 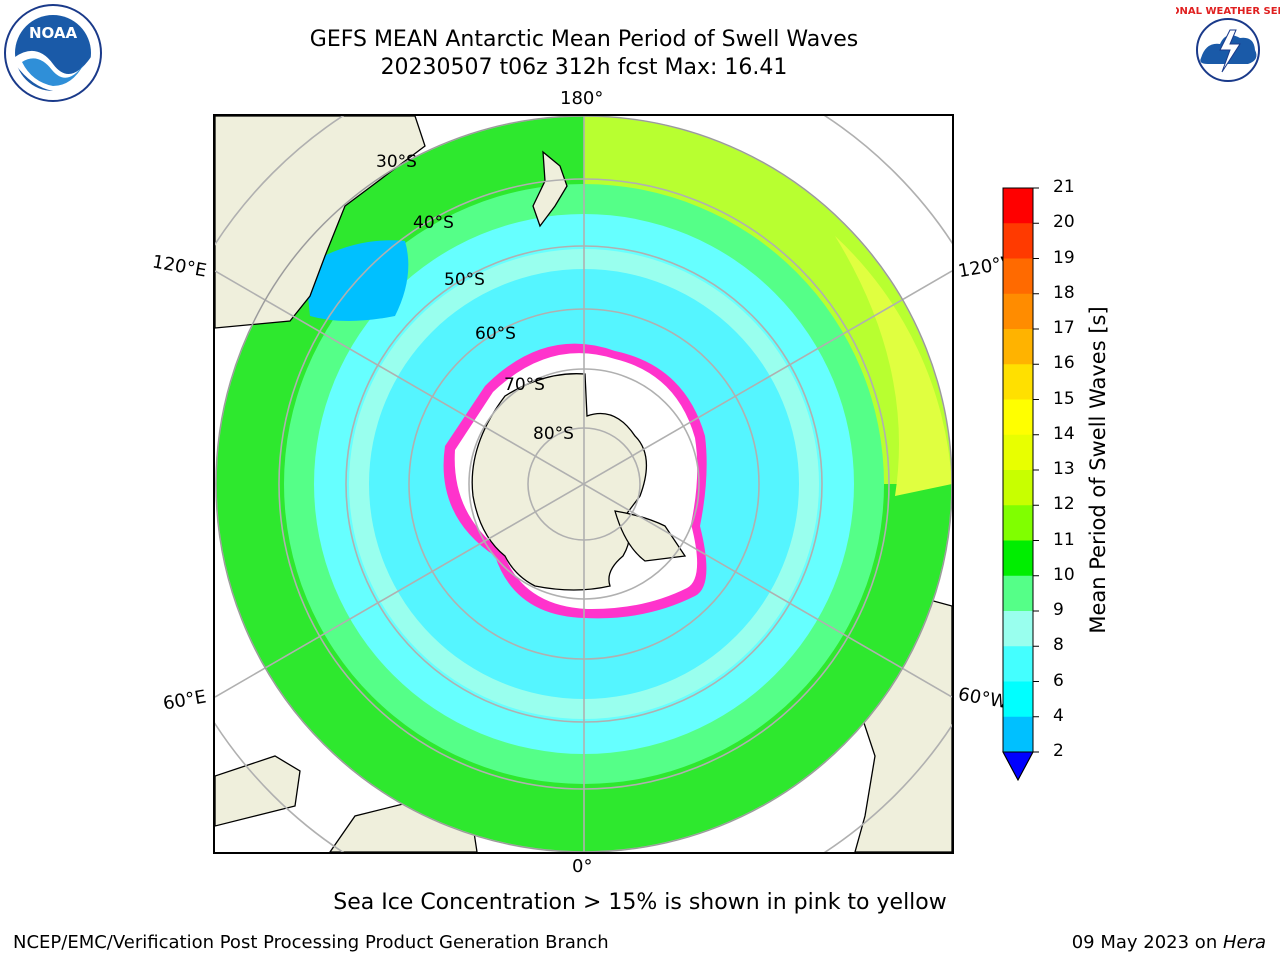 What do you see at coordinates (983, 698) in the screenshot?
I see `lon-label-60w: 60°W` at bounding box center [983, 698].